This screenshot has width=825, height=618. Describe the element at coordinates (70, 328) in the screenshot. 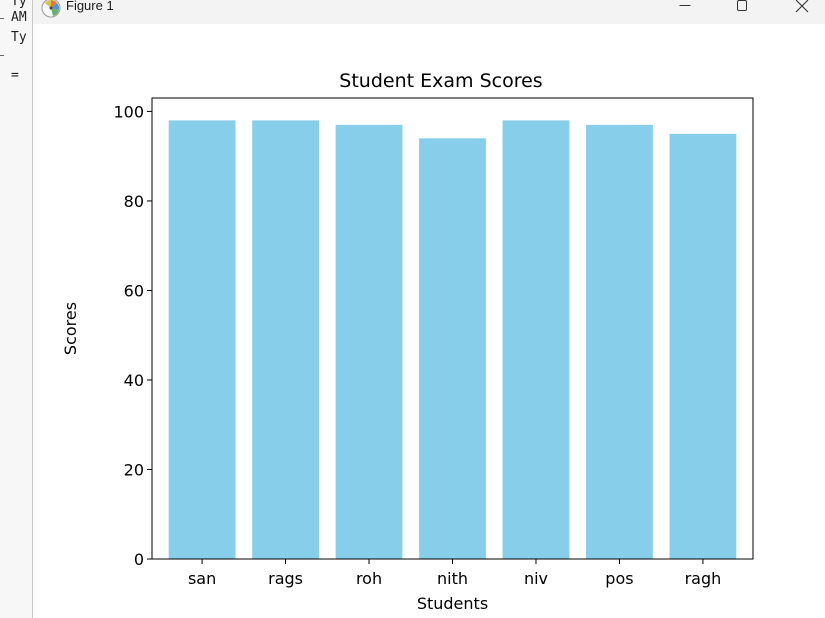

I see `y-axis-label: Scores` at that location.